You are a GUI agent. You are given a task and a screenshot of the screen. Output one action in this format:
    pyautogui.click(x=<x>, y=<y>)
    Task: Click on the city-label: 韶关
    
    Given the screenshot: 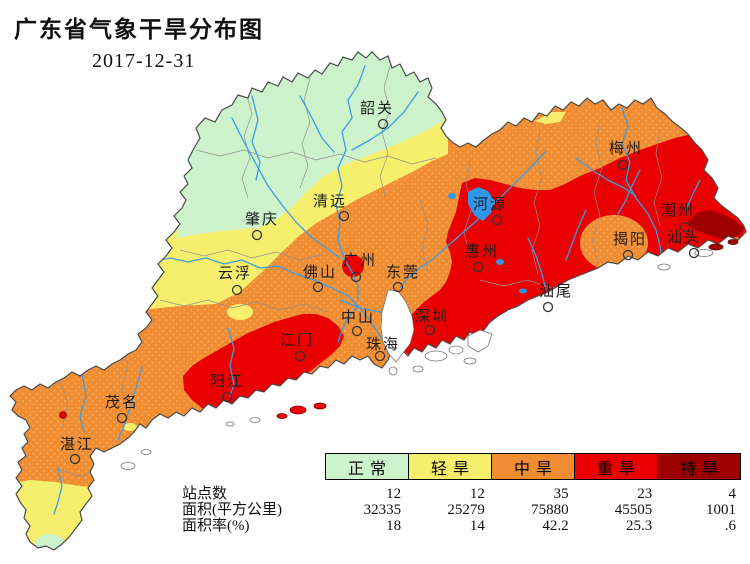 What is the action you would take?
    pyautogui.click(x=377, y=108)
    